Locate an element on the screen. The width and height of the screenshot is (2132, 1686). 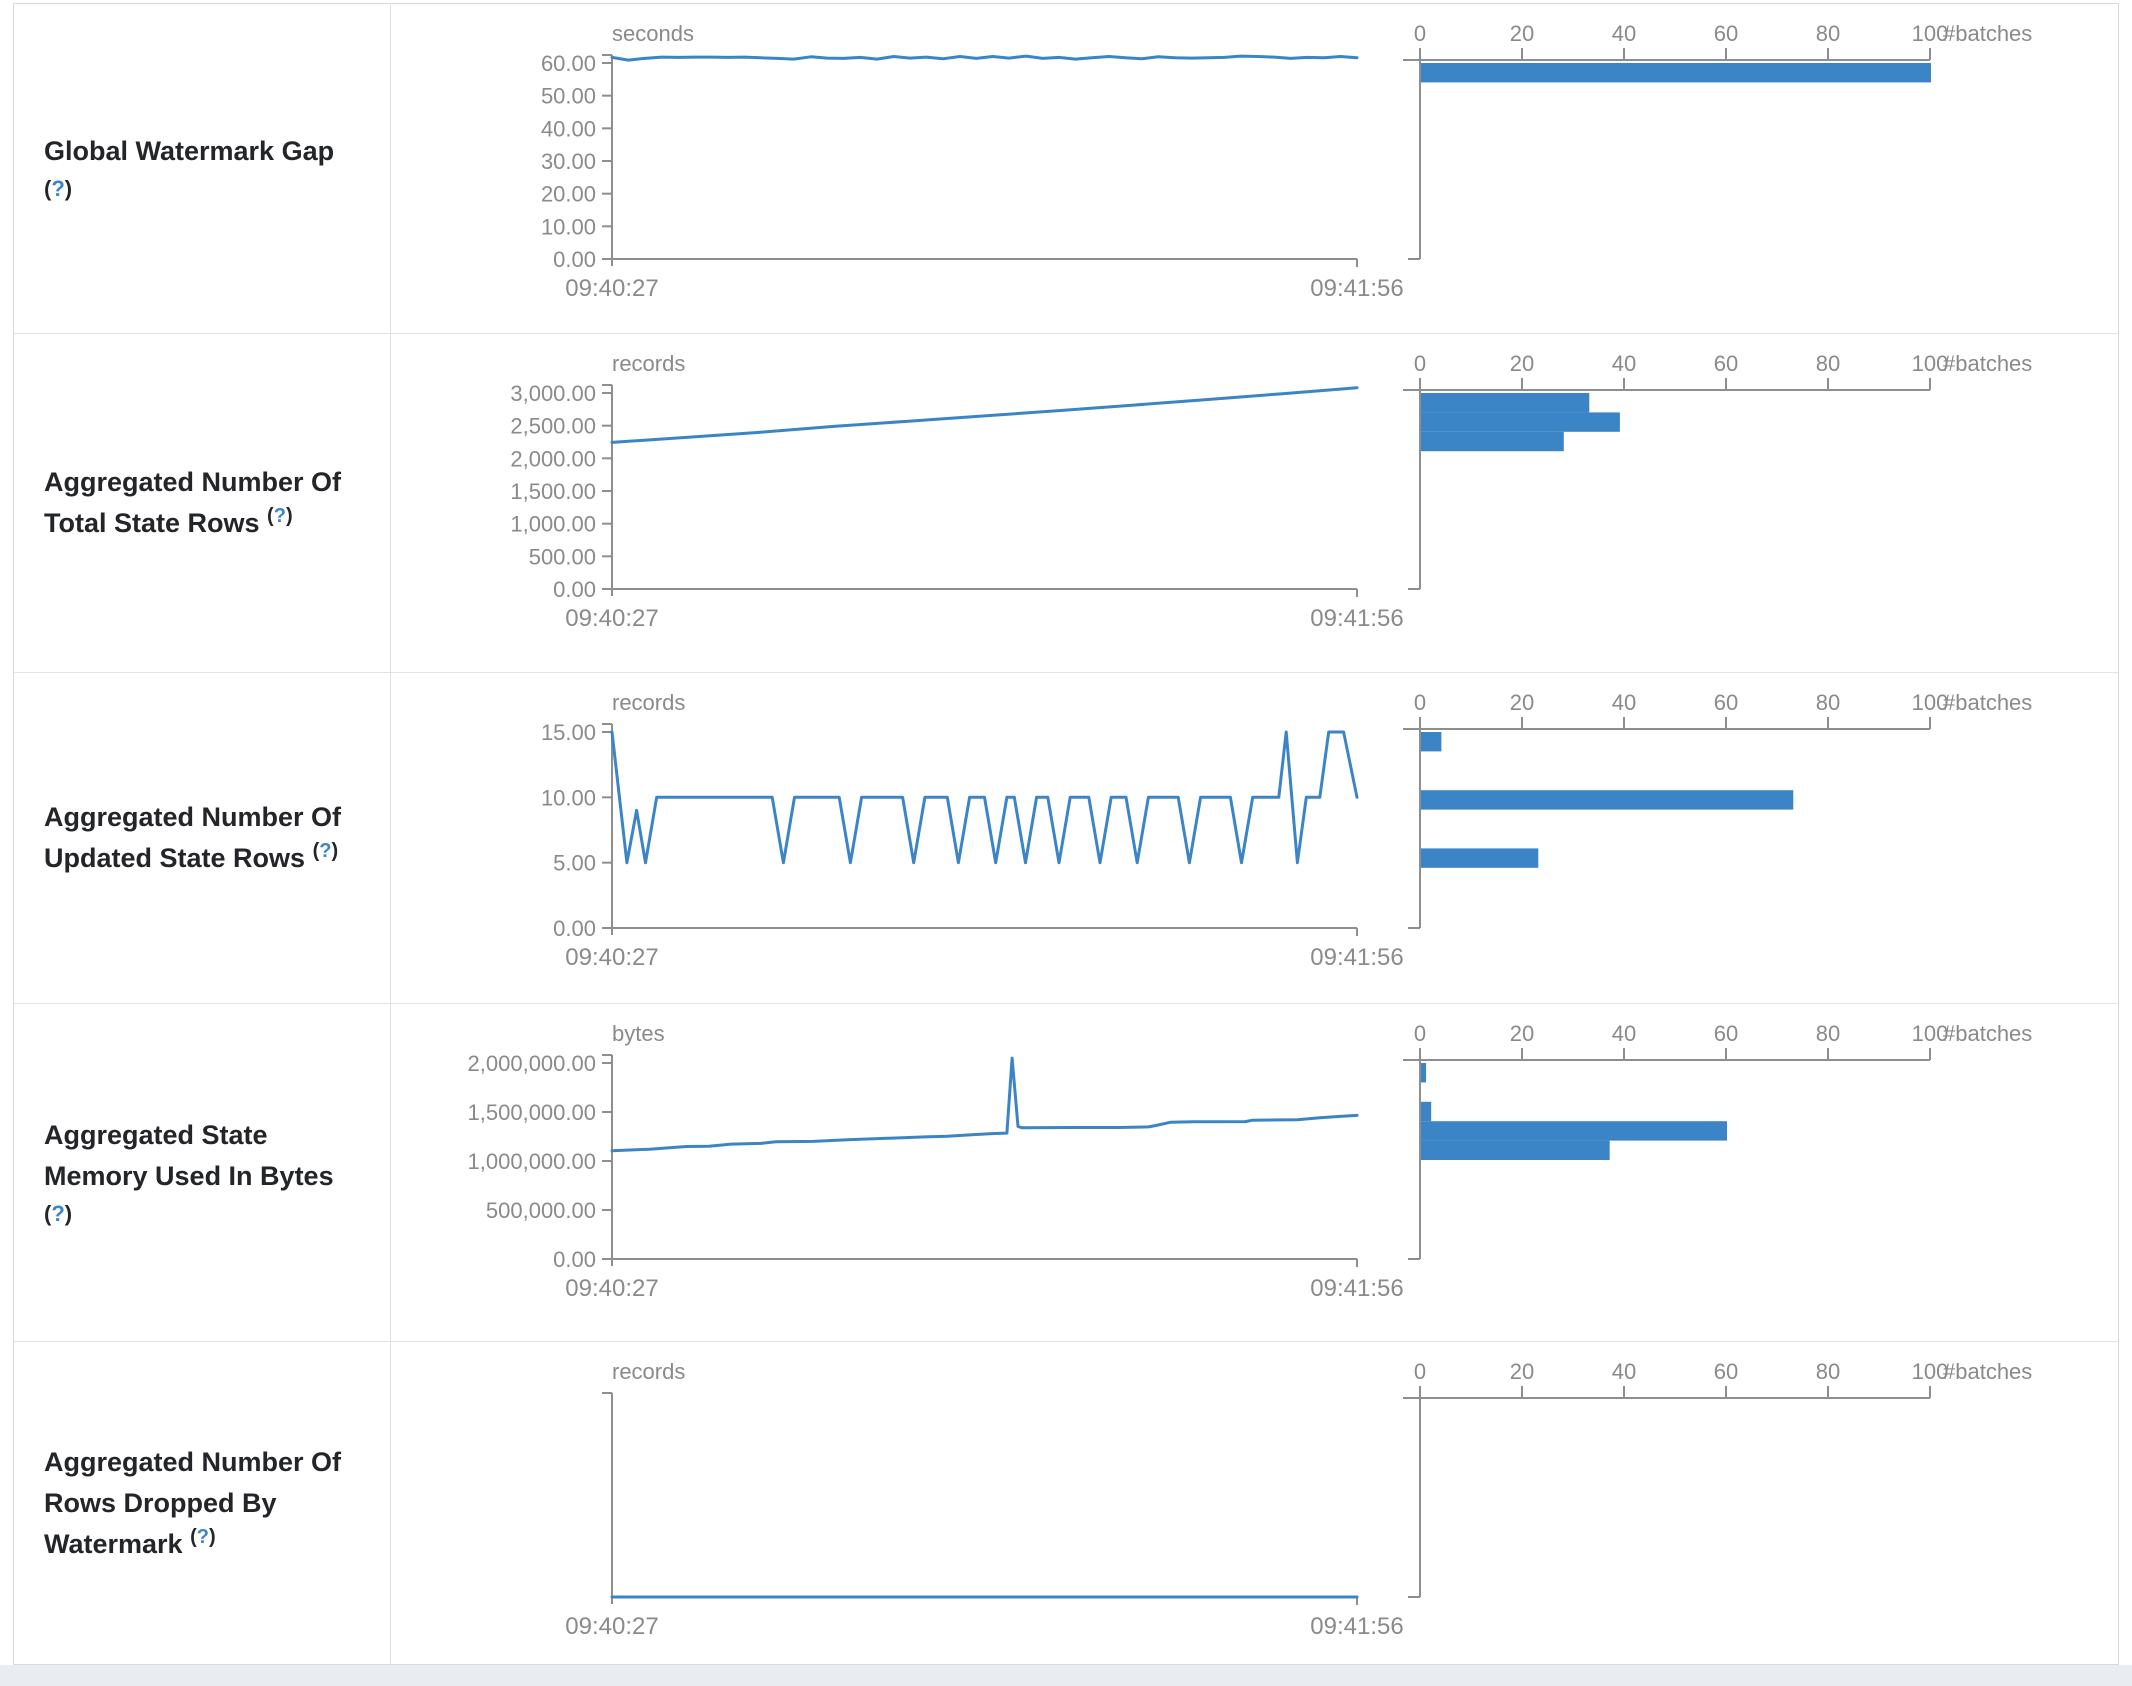
y-axis-tick-label: 2,000,000.00 is located at coordinates (532, 1063).